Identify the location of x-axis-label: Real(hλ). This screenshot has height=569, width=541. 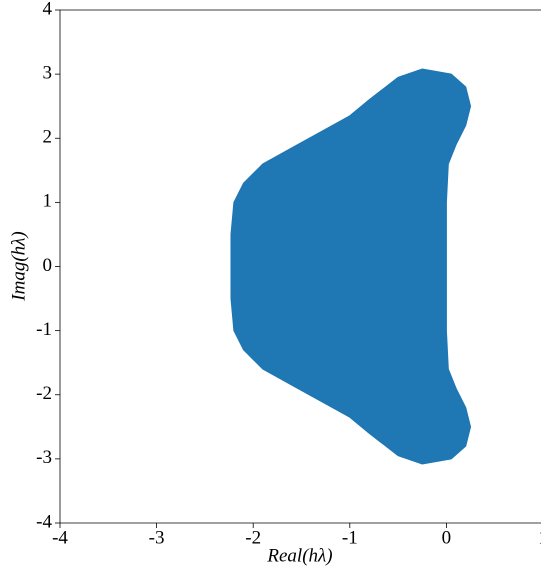
(299, 555).